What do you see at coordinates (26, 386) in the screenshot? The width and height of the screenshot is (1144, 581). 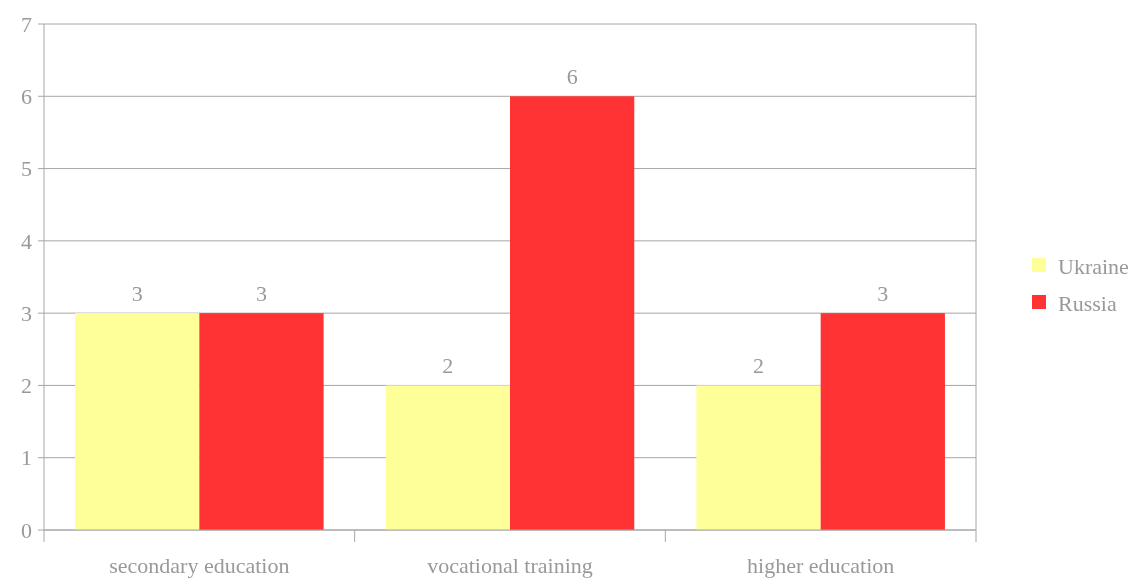 I see `y-tick-label: 2` at bounding box center [26, 386].